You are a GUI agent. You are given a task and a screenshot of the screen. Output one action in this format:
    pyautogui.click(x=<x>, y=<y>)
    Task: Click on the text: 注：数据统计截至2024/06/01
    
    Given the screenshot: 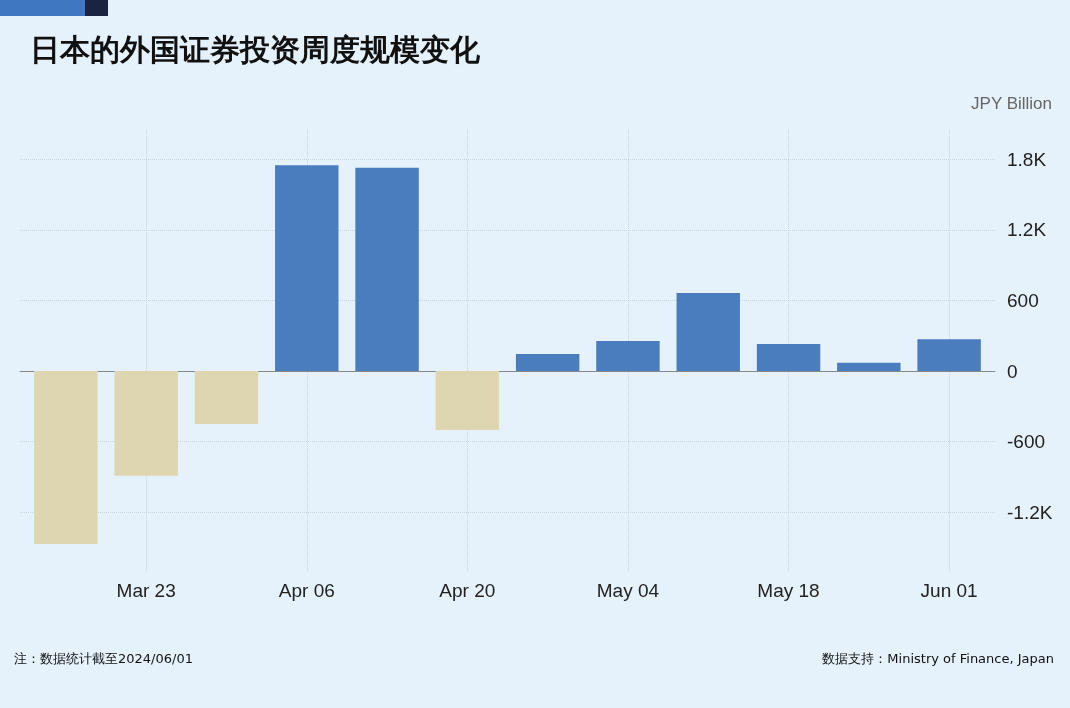 What is the action you would take?
    pyautogui.click(x=103, y=659)
    